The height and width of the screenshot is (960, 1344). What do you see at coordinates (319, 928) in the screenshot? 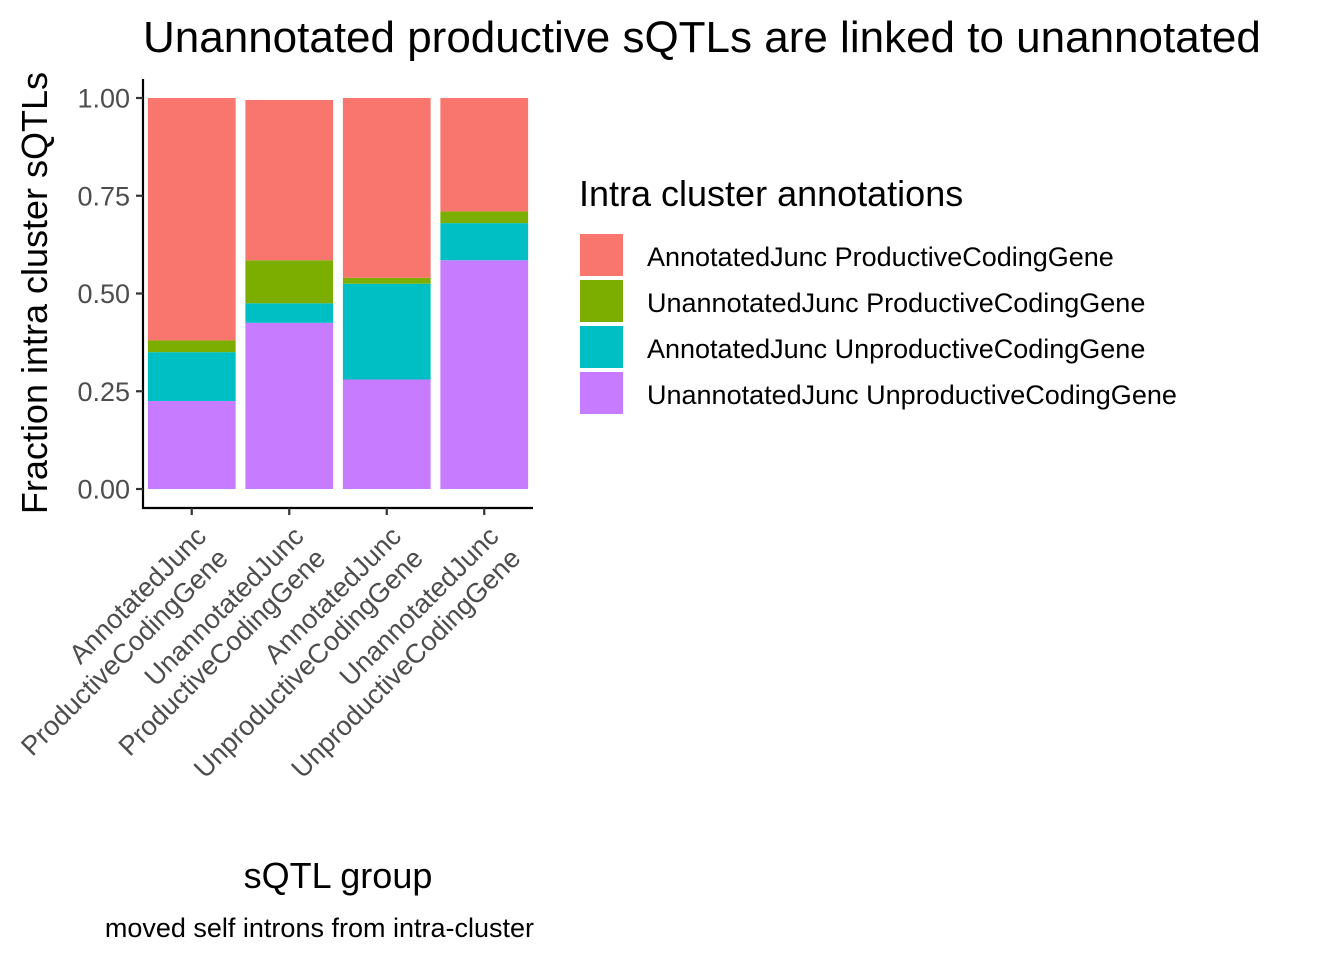
I see `caption: moved self introns from intra-cluster` at bounding box center [319, 928].